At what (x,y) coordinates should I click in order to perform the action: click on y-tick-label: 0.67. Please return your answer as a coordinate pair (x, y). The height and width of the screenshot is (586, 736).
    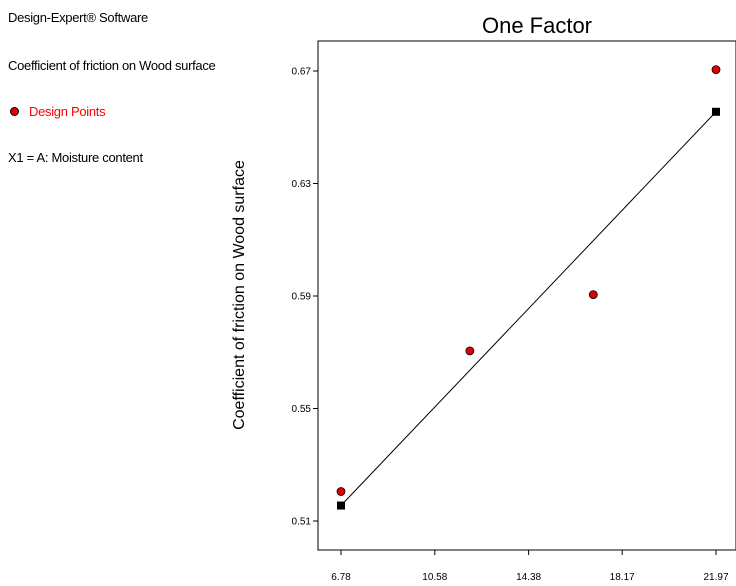
    Looking at the image, I should click on (302, 72).